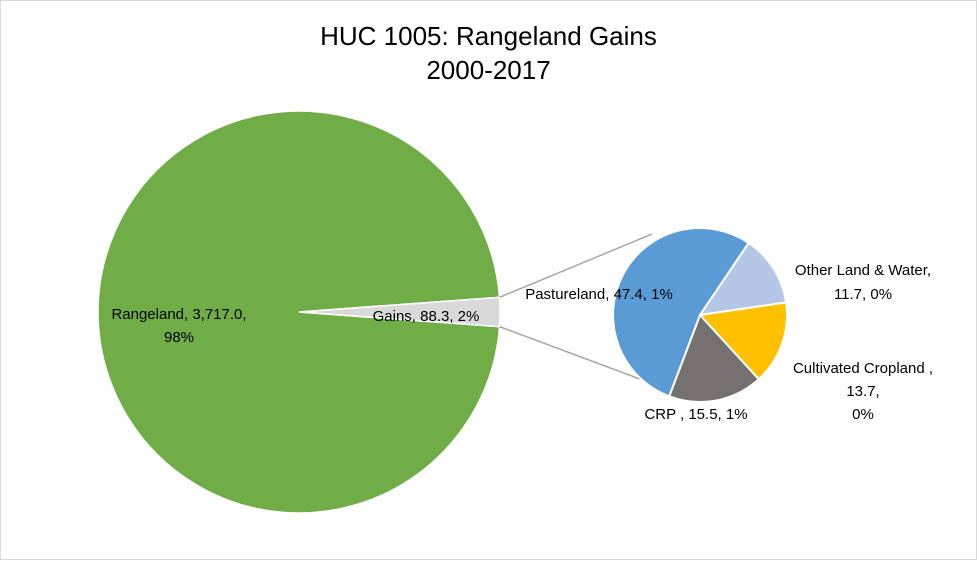 The image size is (977, 561). I want to click on pie-slice-gains, so click(399, 312).